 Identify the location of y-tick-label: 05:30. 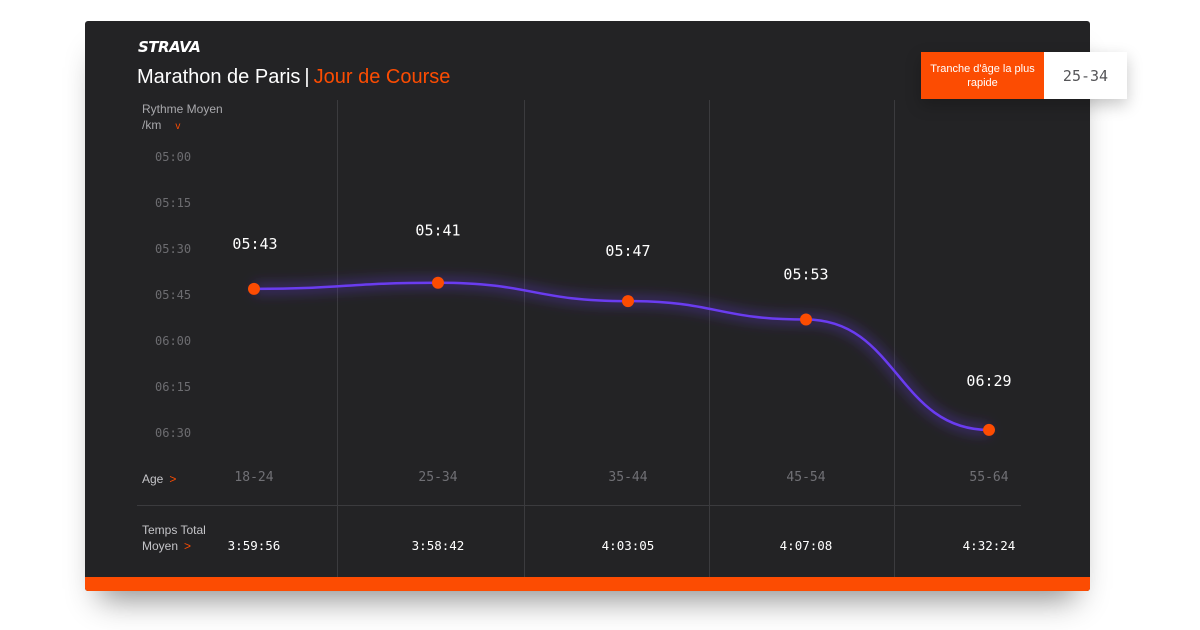
(173, 249).